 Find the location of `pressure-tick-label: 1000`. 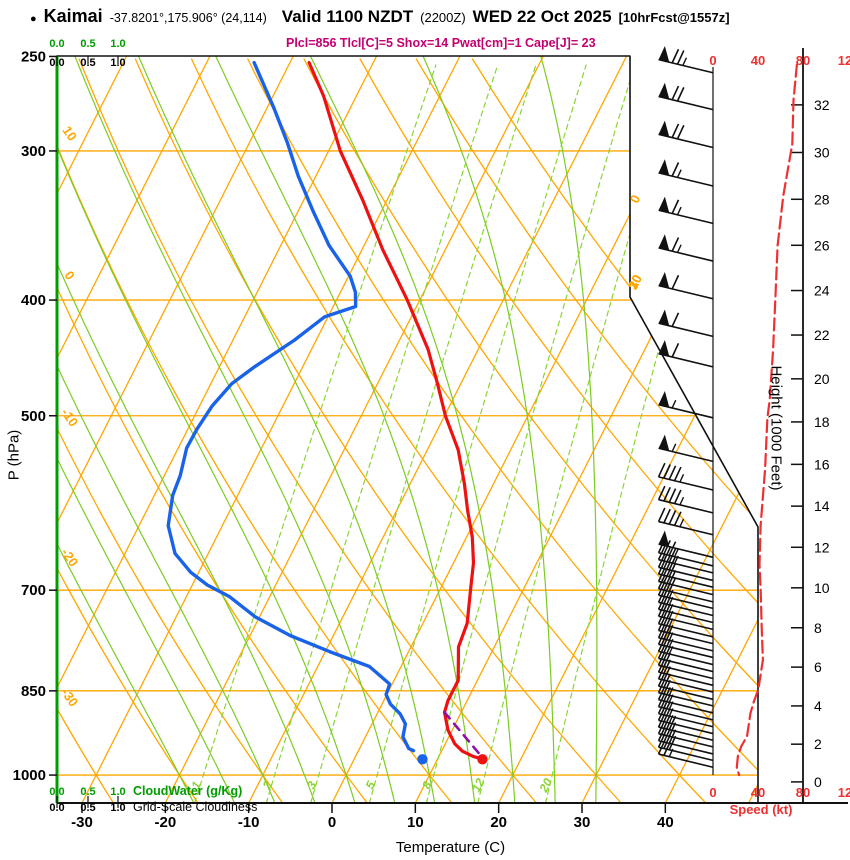

pressure-tick-label: 1000 is located at coordinates (29, 775).